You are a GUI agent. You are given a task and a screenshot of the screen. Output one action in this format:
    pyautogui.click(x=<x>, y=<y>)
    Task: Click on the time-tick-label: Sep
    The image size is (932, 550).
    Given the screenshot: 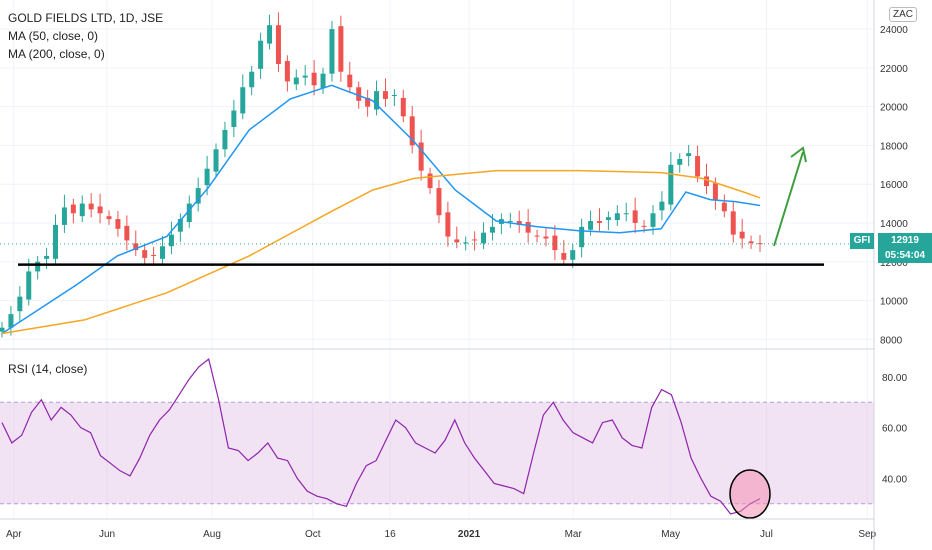 What is the action you would take?
    pyautogui.click(x=867, y=534)
    